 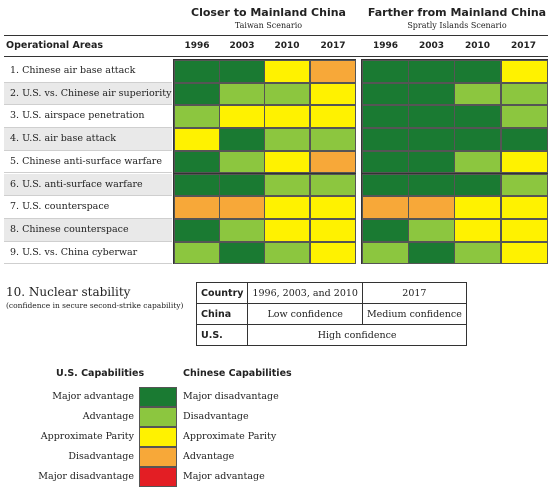 I want to click on operational-area-row-label: 8. Chinese counterspace, so click(x=88, y=230).